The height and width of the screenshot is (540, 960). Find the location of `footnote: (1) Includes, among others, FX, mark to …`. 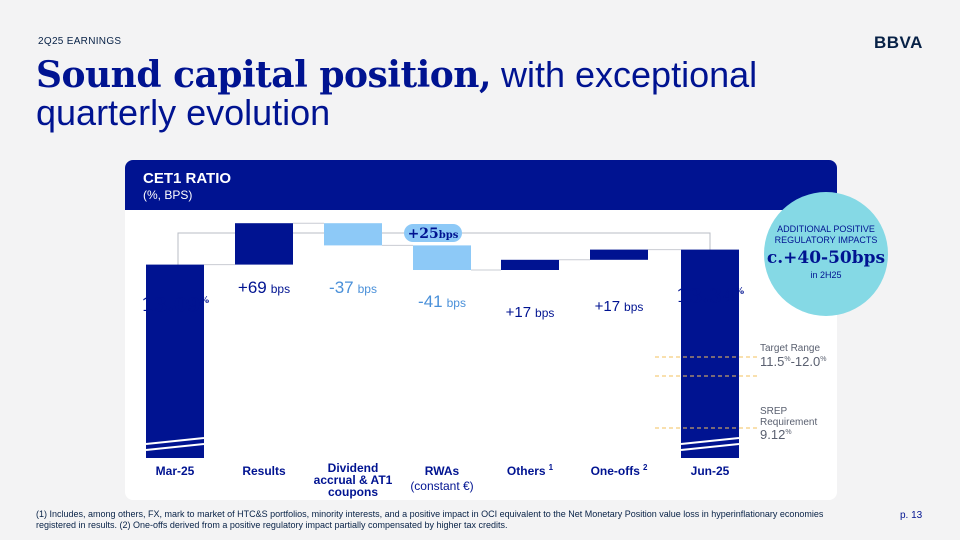

footnote: (1) Includes, among others, FX, mark to … is located at coordinates (430, 519).